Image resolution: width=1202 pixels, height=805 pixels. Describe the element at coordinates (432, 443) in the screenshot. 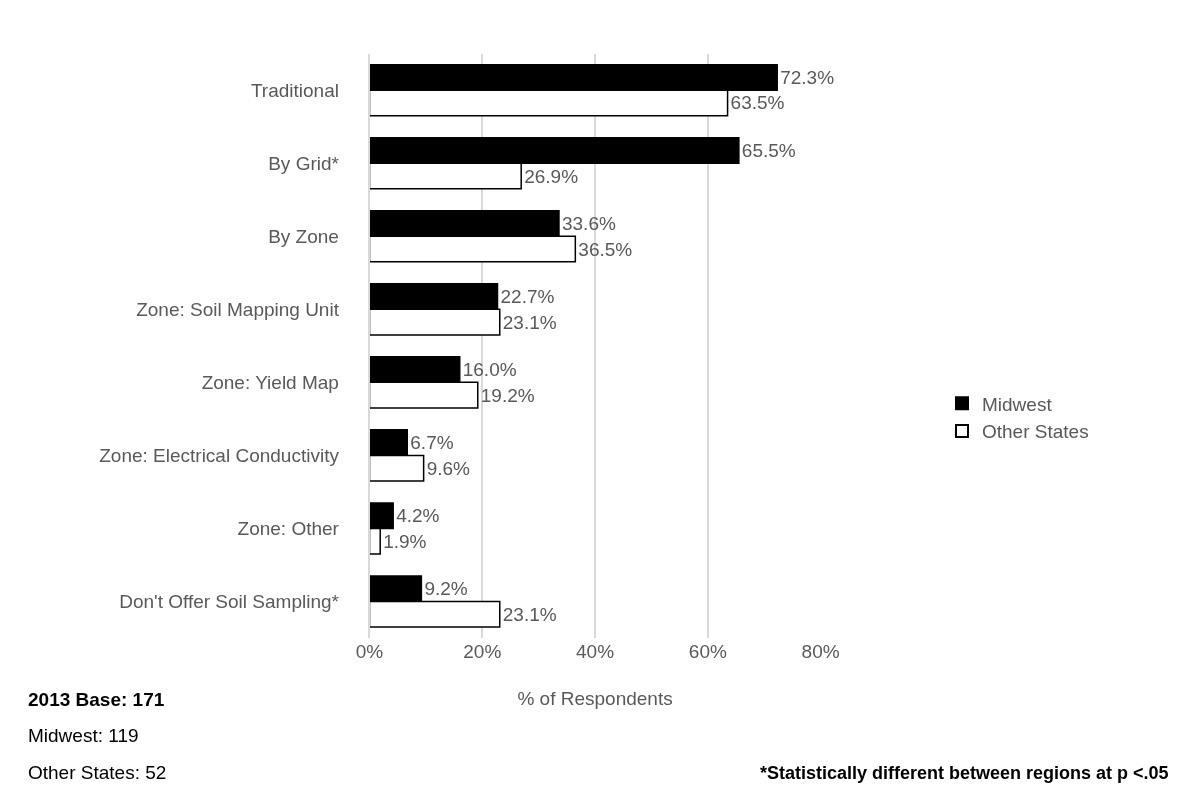

I see `data-label: 6.7%` at that location.